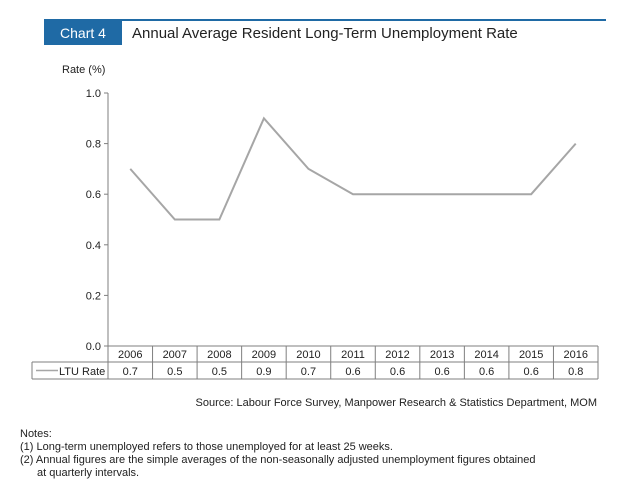 The width and height of the screenshot is (631, 496). What do you see at coordinates (442, 355) in the screenshot?
I see `x-category-label: 2013` at bounding box center [442, 355].